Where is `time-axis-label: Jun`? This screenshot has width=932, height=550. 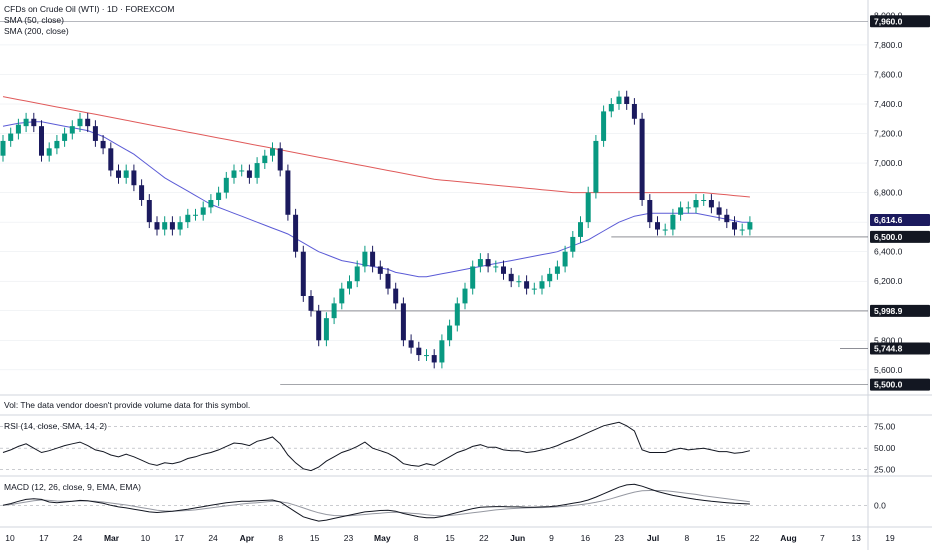
time-axis-label: Jun is located at coordinates (517, 538).